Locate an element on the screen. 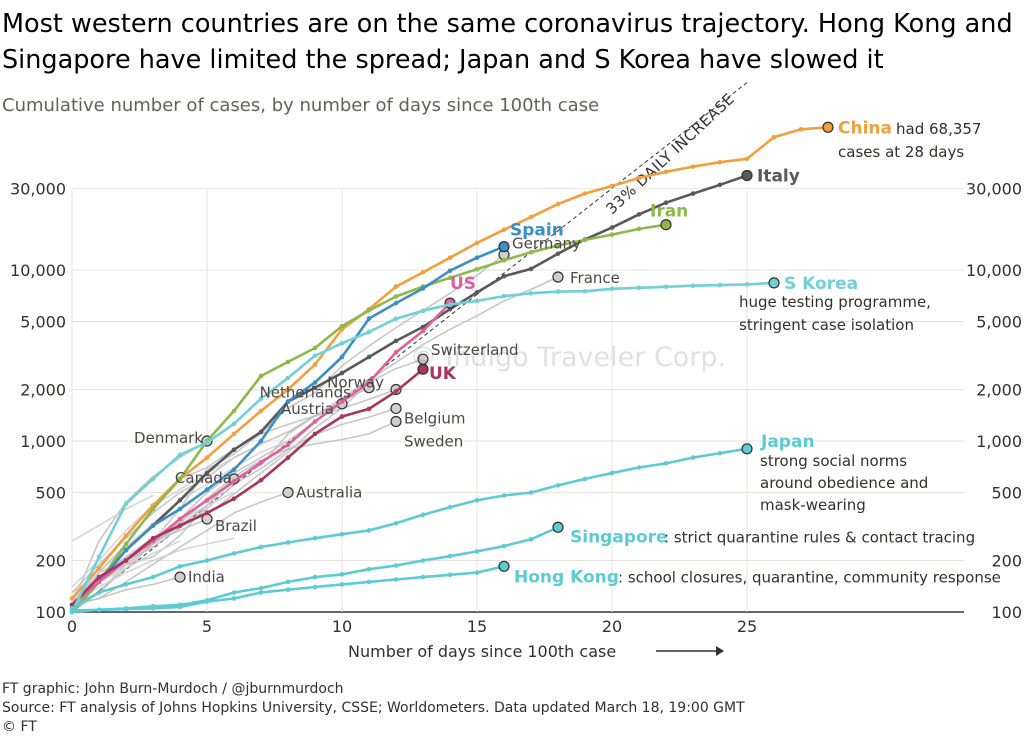  series-label-norway: Norway is located at coordinates (355, 383).